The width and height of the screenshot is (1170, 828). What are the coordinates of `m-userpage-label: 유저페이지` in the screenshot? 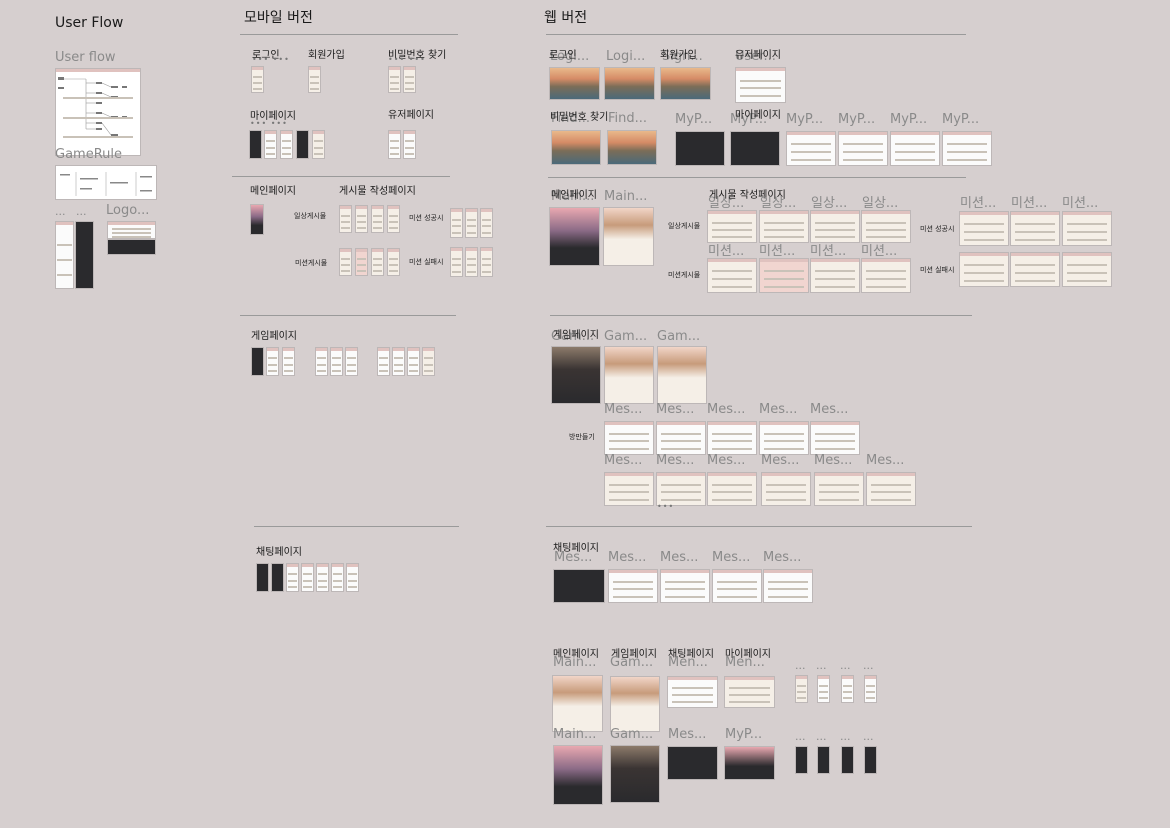 It's located at (411, 115).